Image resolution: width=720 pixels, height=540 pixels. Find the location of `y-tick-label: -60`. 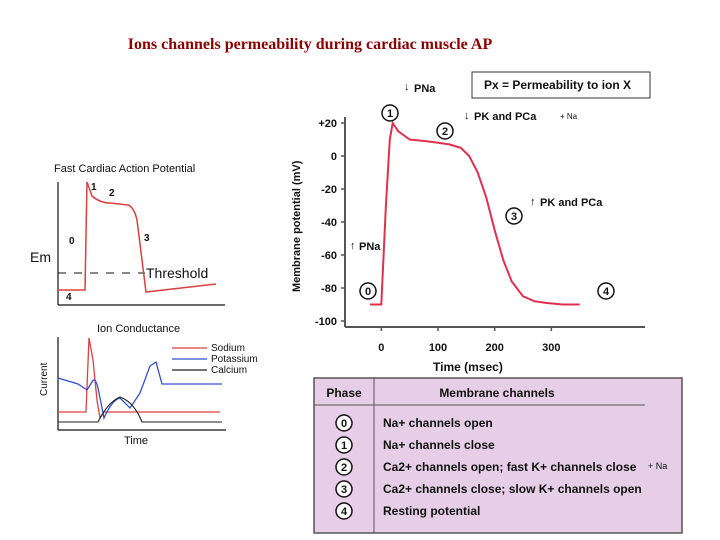

y-tick-label: -60 is located at coordinates (329, 256).